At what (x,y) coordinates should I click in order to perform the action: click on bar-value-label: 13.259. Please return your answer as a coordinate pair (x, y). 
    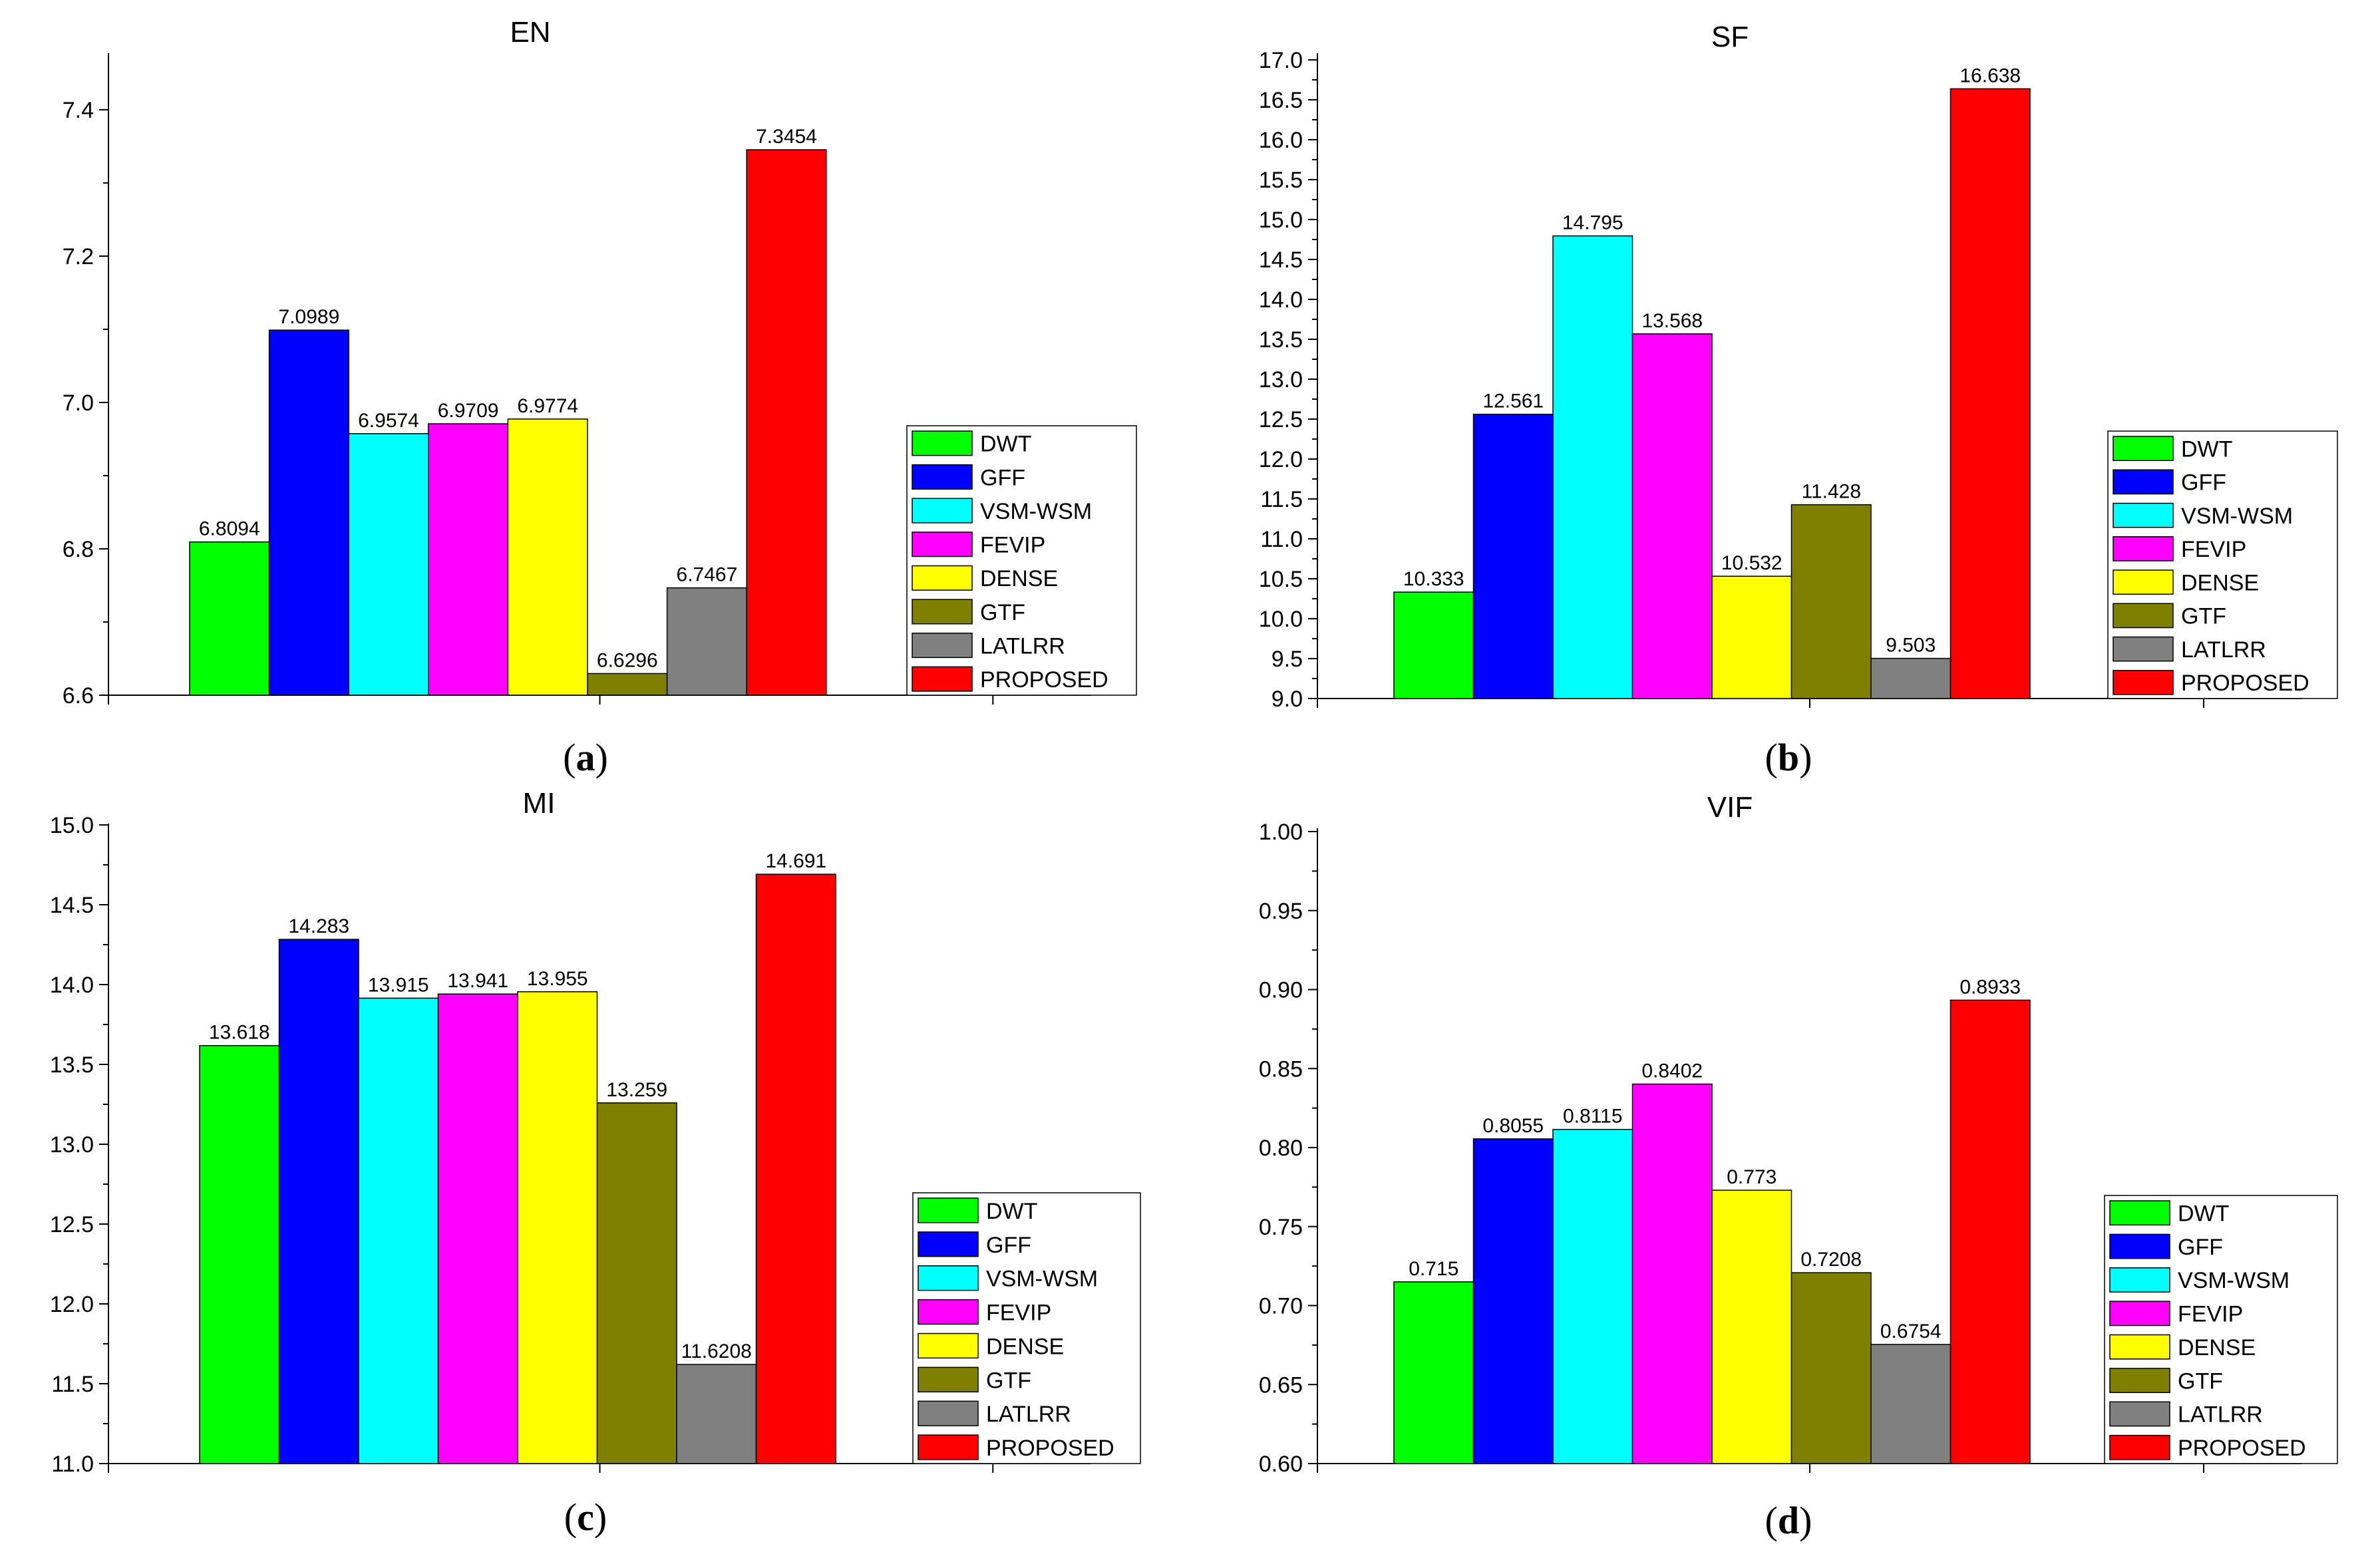
    Looking at the image, I should click on (636, 1090).